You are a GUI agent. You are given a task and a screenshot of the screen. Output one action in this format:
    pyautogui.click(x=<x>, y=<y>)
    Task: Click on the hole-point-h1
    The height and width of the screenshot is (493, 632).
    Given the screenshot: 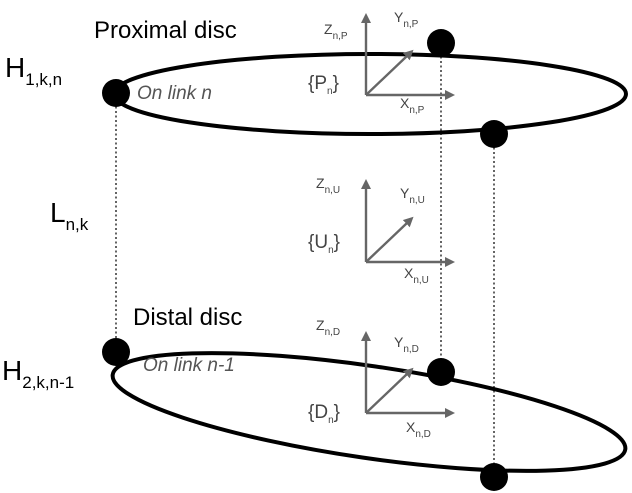 What is the action you would take?
    pyautogui.click(x=116, y=93)
    